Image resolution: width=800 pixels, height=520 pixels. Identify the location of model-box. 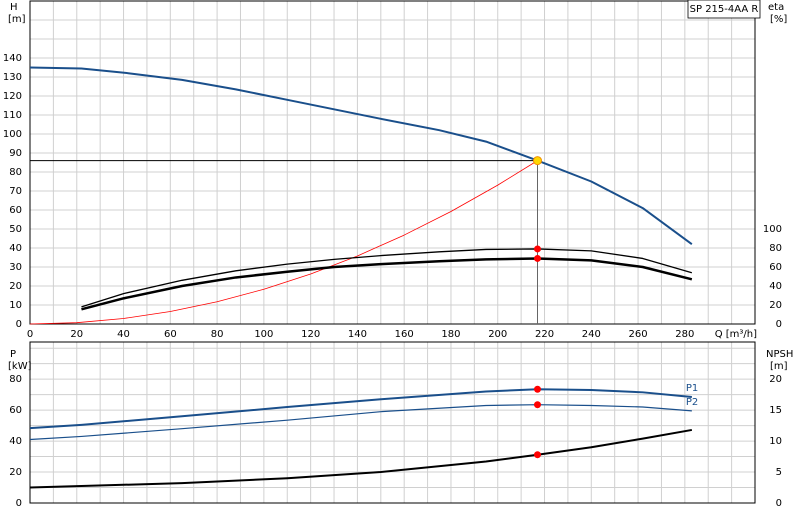
(724, 9).